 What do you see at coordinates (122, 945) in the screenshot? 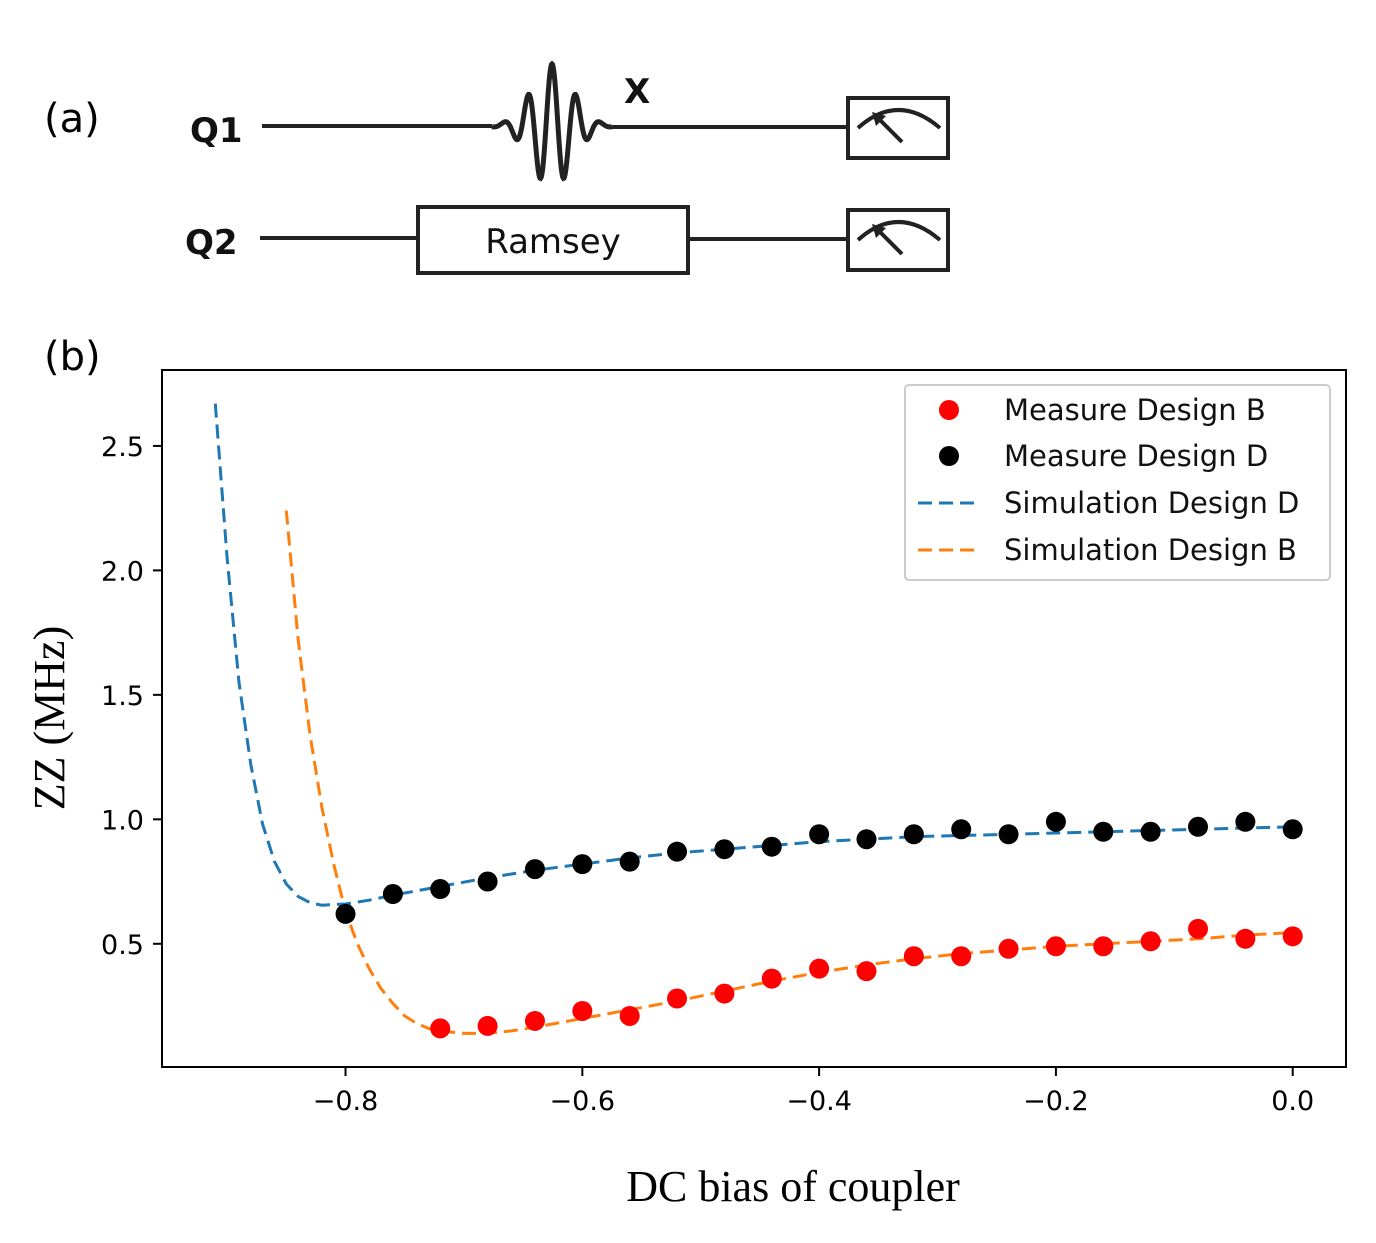
I see `y-tick-label: 0.5` at bounding box center [122, 945].